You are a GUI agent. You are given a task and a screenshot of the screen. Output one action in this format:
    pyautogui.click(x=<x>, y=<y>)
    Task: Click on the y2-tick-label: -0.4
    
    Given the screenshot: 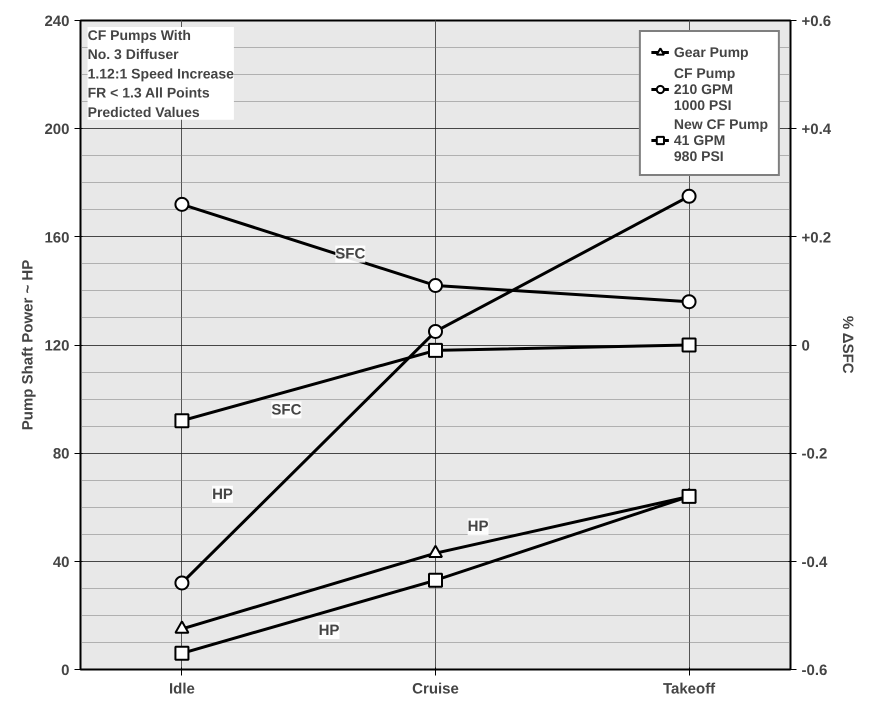 What is the action you would take?
    pyautogui.click(x=815, y=562)
    